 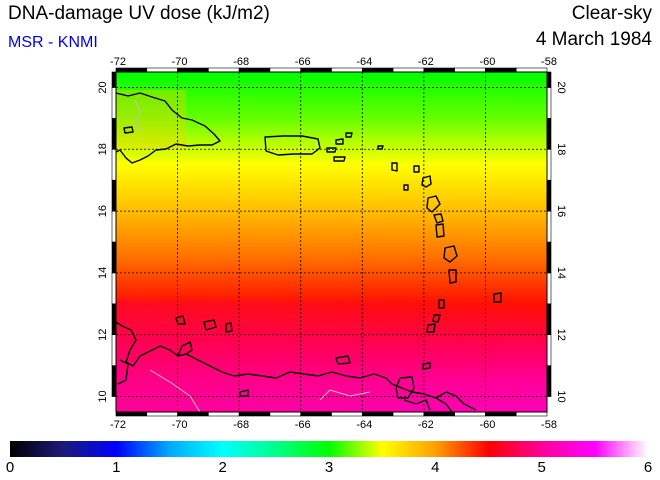 What do you see at coordinates (103, 335) in the screenshot?
I see `left-latitude-label: 12` at bounding box center [103, 335].